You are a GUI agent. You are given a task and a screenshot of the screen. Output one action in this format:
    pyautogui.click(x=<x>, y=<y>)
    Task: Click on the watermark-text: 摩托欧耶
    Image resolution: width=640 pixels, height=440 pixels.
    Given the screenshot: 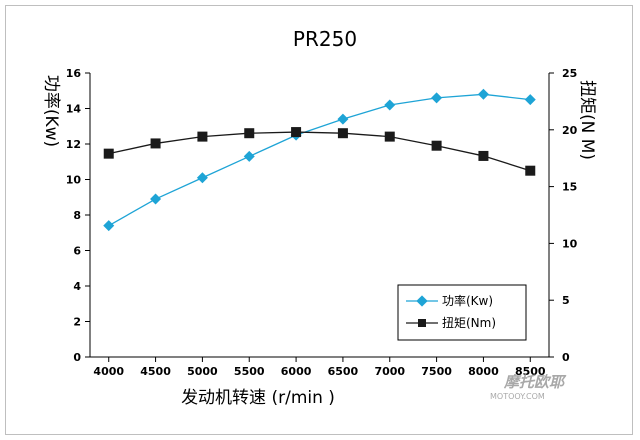 What is the action you would take?
    pyautogui.click(x=535, y=382)
    